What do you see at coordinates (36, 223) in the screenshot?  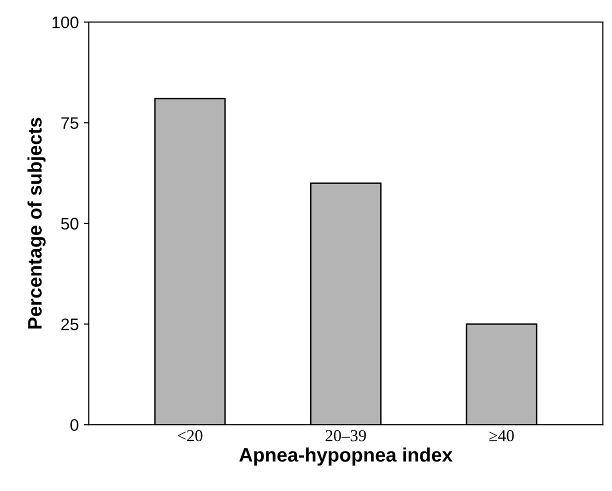 I see `y-axis-title: Percentage of subjects` at bounding box center [36, 223].